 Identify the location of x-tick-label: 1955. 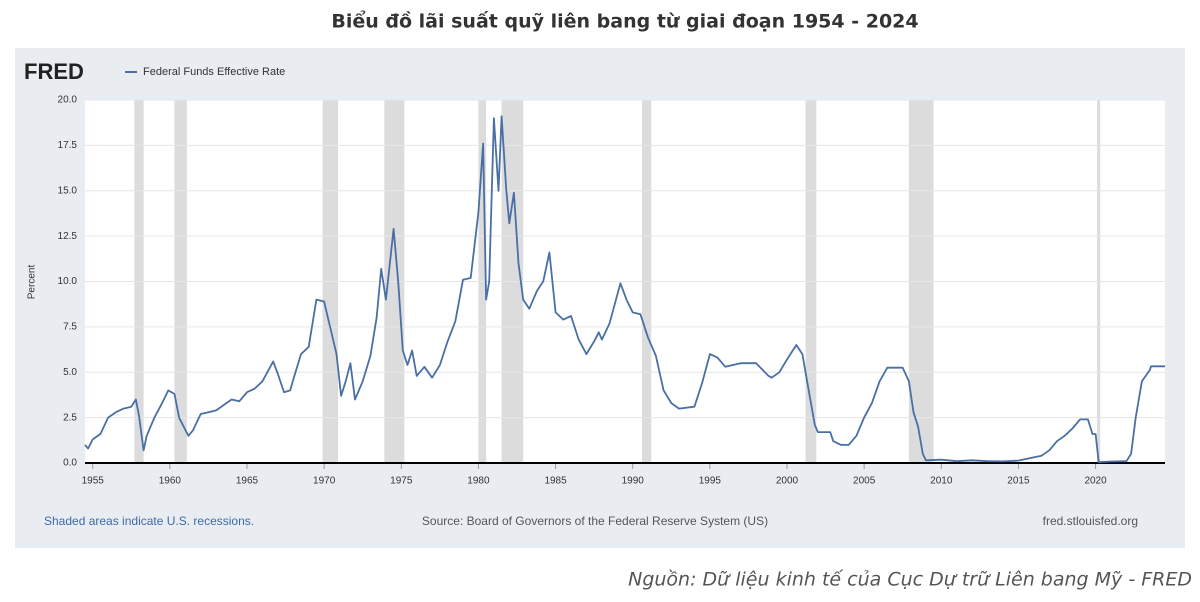
(93, 481).